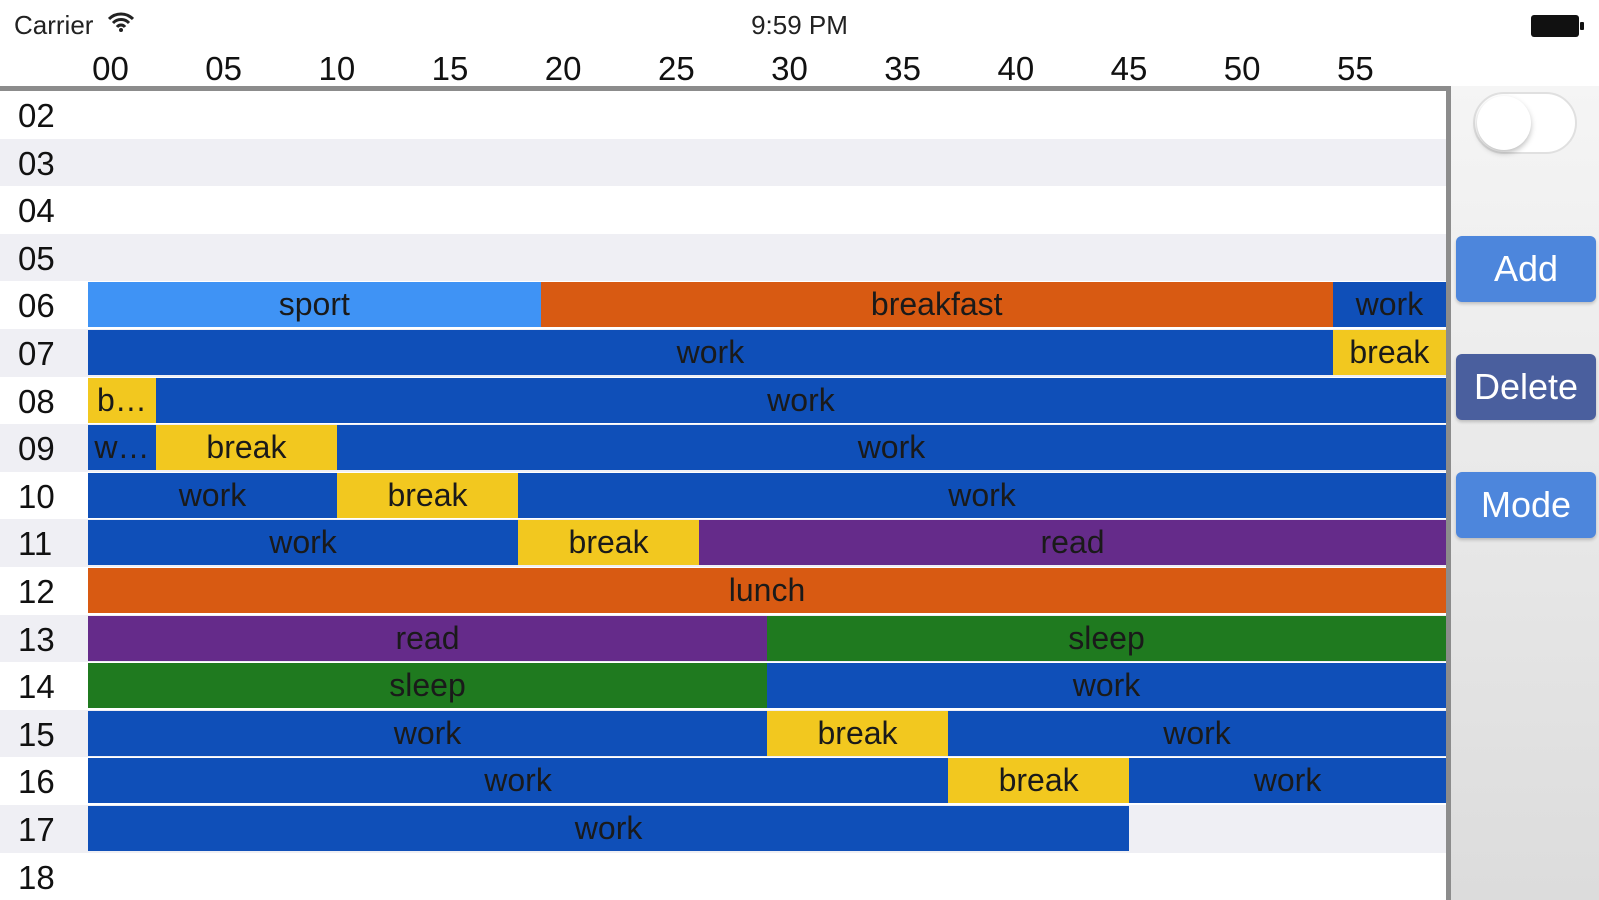  Describe the element at coordinates (36, 258) in the screenshot. I see `hour-label: 05` at that location.